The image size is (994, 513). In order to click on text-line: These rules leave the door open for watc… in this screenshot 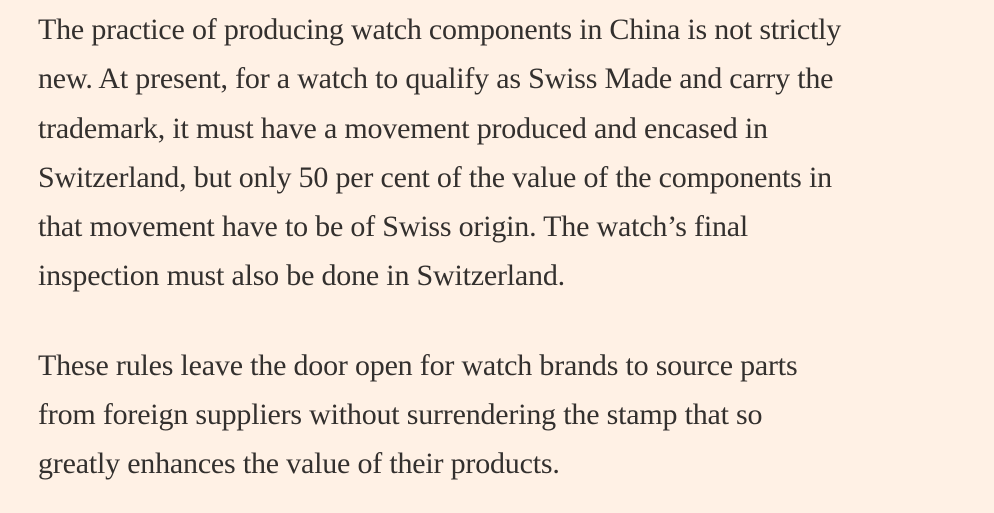, I will do `click(418, 365)`.